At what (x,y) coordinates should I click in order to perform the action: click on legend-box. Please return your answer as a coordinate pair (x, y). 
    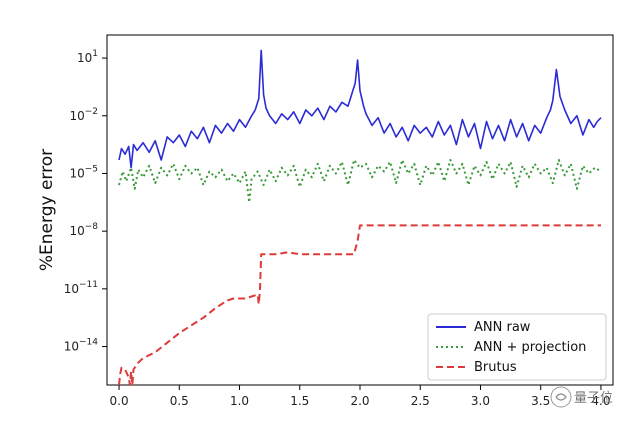
    Looking at the image, I should click on (517, 347).